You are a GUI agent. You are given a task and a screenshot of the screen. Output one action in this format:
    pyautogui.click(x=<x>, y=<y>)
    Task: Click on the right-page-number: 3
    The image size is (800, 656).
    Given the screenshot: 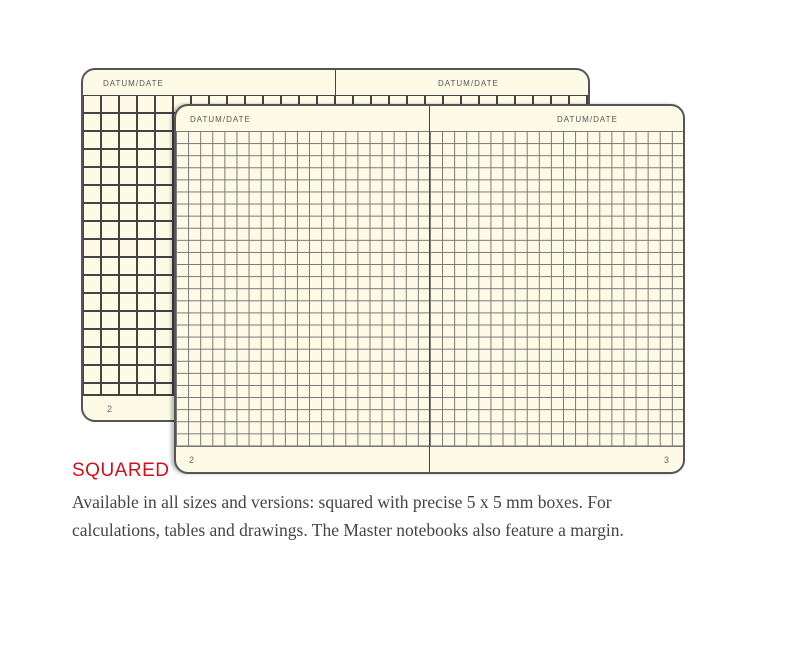 What is the action you would take?
    pyautogui.click(x=666, y=460)
    